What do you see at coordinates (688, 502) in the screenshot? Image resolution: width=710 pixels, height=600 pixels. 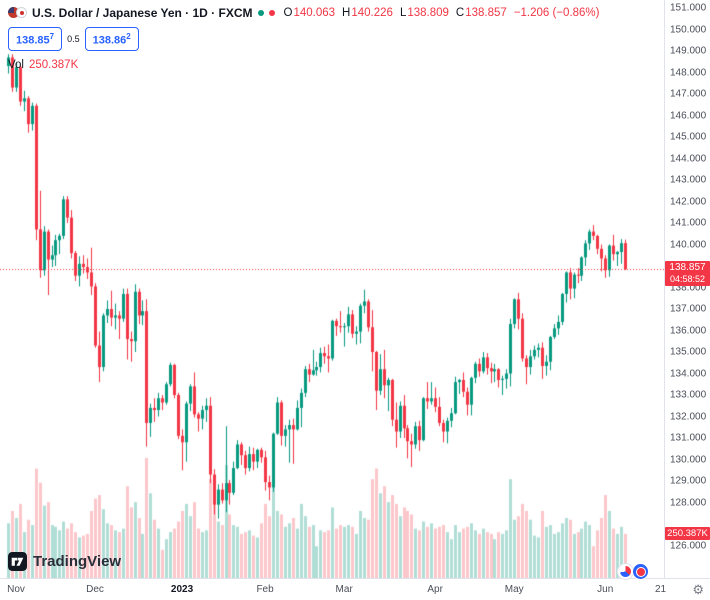 I see `price-tick-label: 128.000` at bounding box center [688, 502].